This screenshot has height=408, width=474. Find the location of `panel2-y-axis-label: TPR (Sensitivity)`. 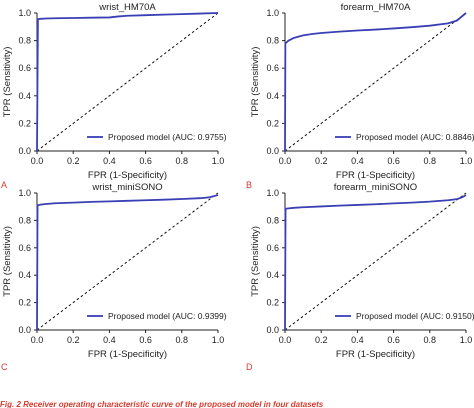

panel2-y-axis-label: TPR (Sensitivity) is located at coordinates (255, 82).